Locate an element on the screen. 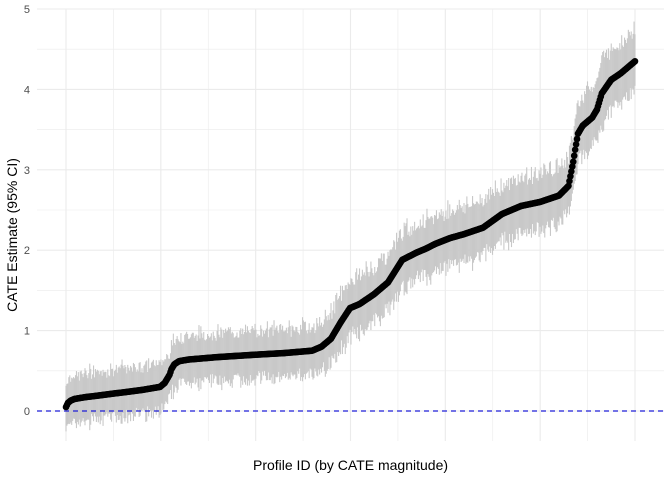 The width and height of the screenshot is (672, 485). y-tick-label: 5 is located at coordinates (27, 10).